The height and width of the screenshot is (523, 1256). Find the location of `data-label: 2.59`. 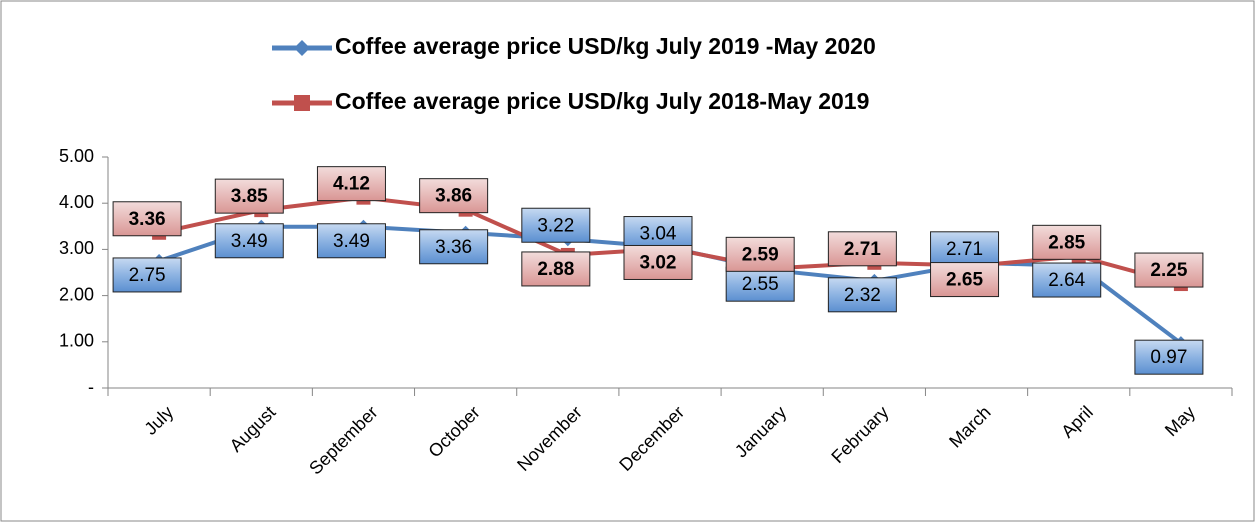

data-label: 2.59 is located at coordinates (760, 254).